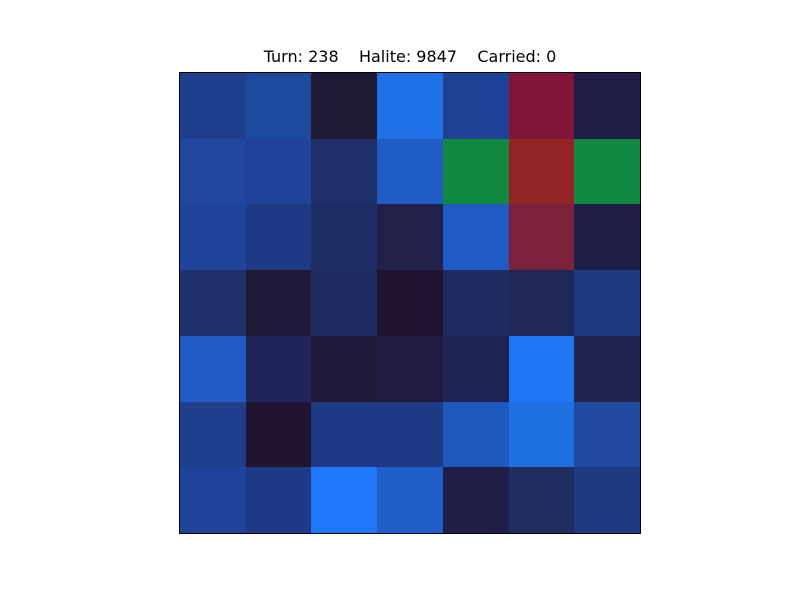 The width and height of the screenshot is (800, 600). Describe the element at coordinates (301, 56) in the screenshot. I see `turn-counter: Turn: 238` at that location.